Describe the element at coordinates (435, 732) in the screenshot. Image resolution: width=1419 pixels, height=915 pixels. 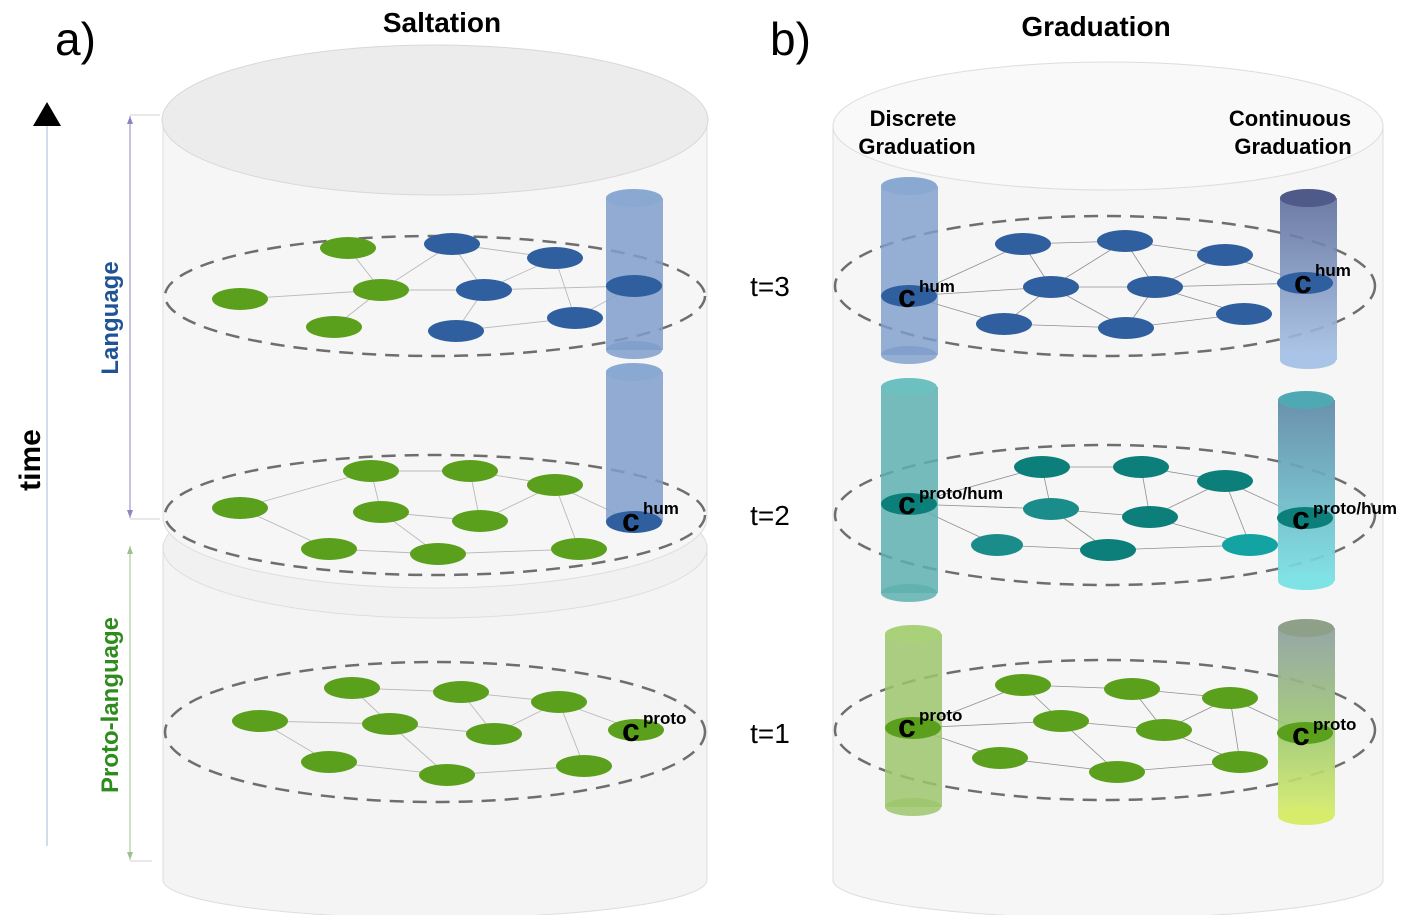
I see `panel-a-layer-t1: c proto` at that location.